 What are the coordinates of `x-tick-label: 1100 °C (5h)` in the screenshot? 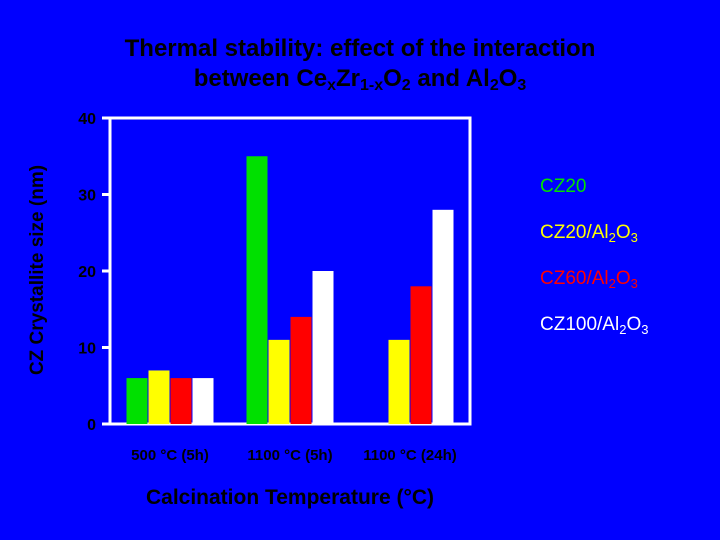 It's located at (289, 455).